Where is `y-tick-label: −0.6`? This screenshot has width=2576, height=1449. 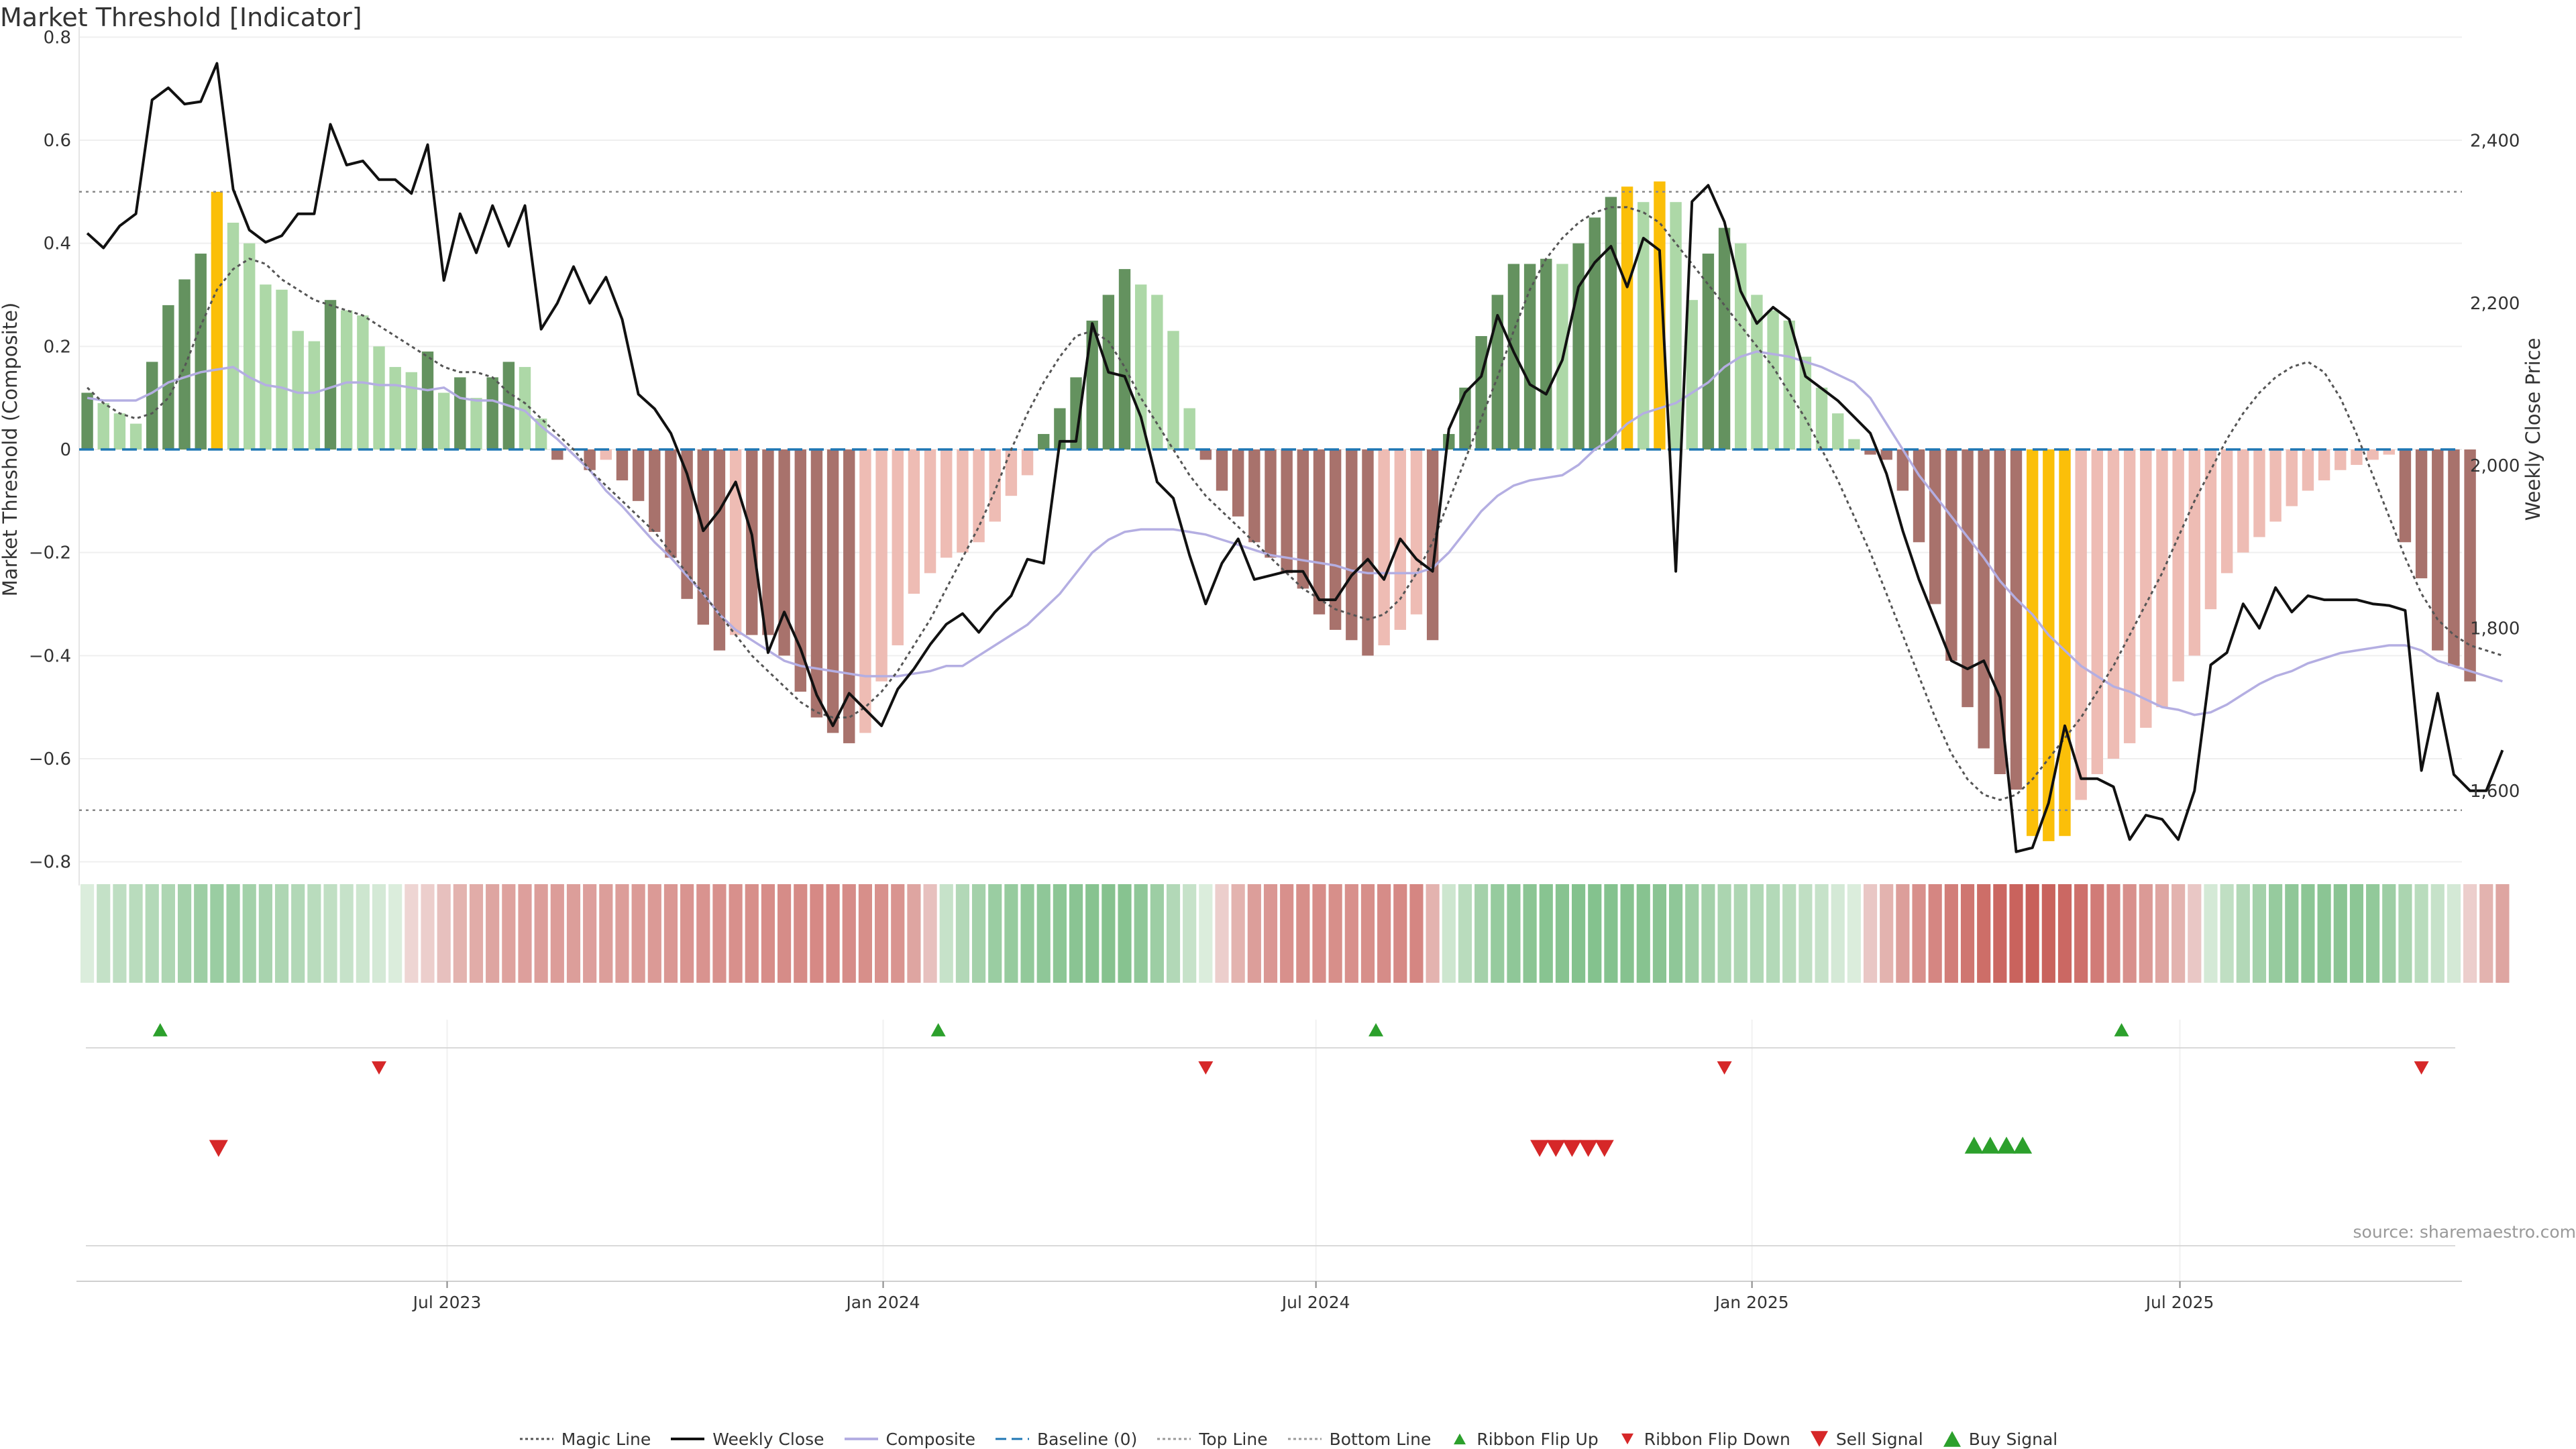
y-tick-label: −0.6 is located at coordinates (50, 759).